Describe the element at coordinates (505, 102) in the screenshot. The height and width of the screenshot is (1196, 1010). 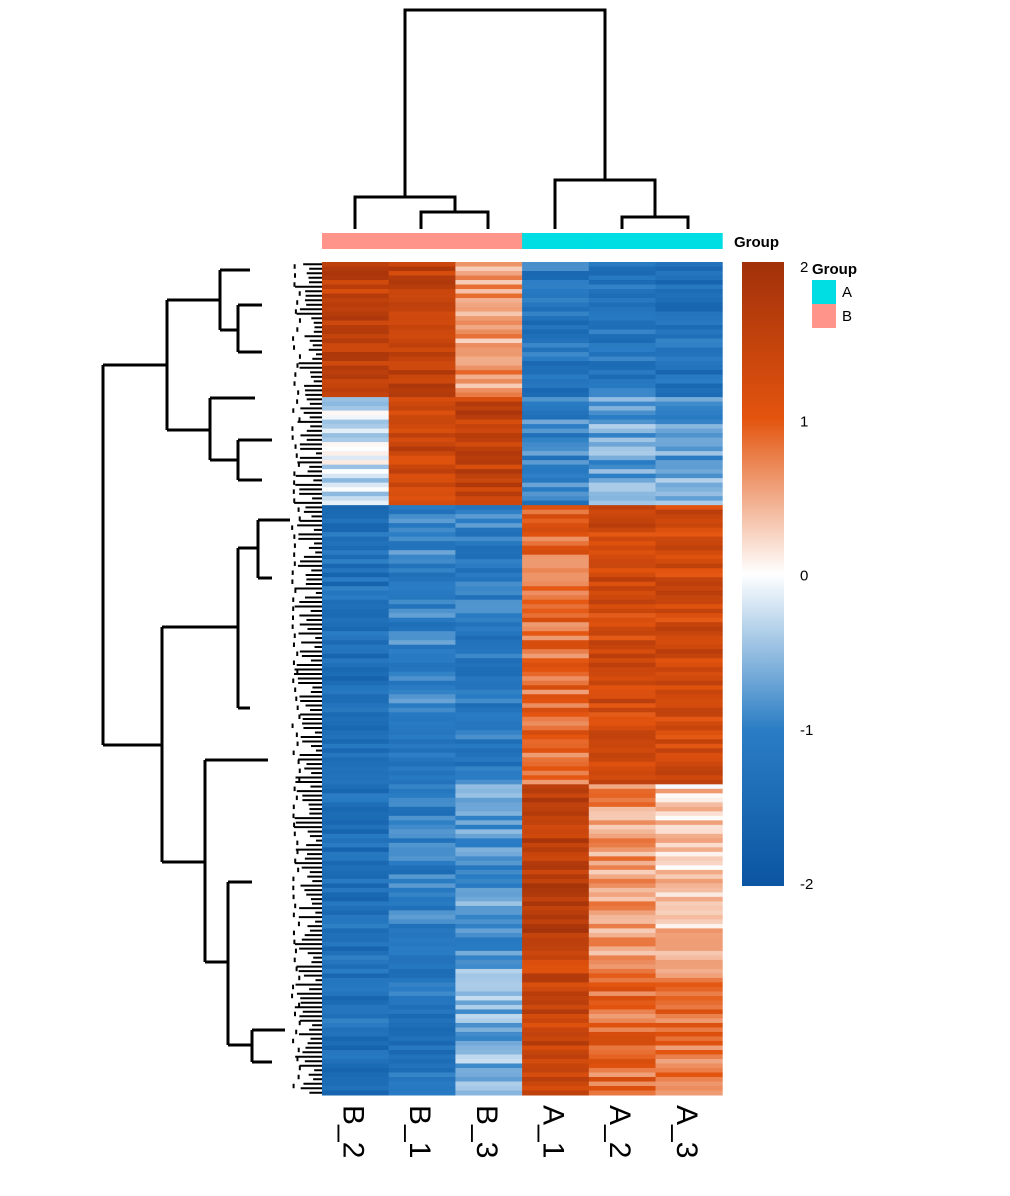
I see `col-dendro-link` at that location.